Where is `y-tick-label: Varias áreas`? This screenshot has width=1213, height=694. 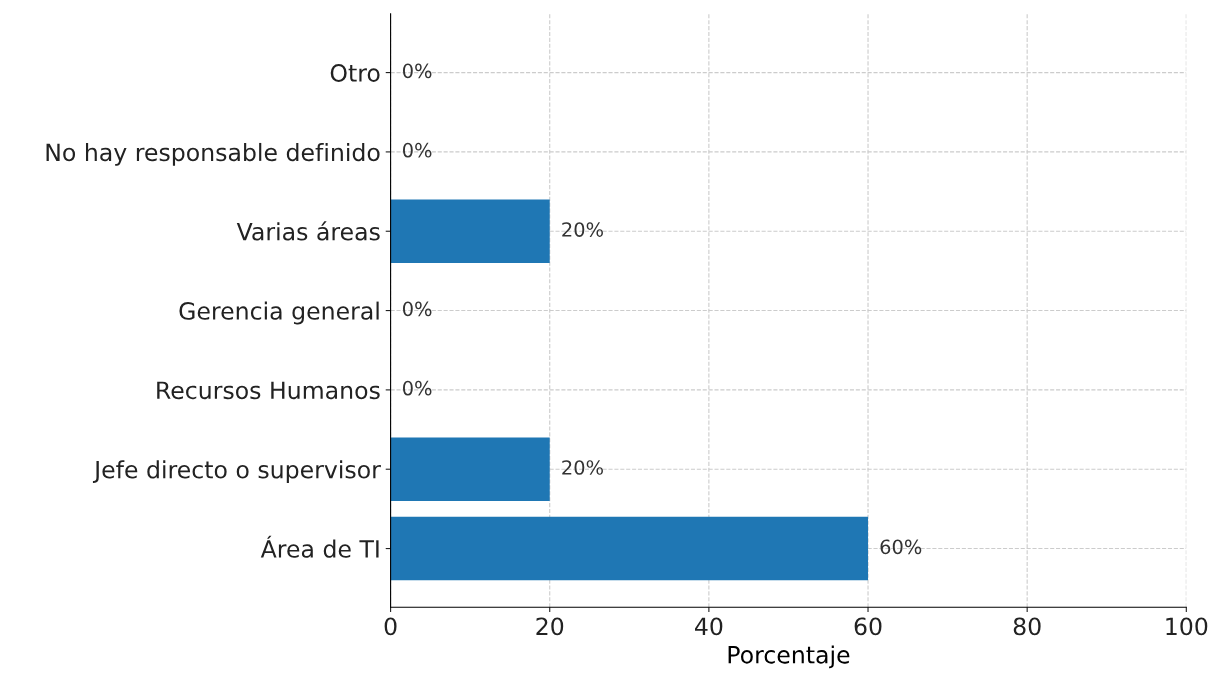
y-tick-label: Varias áreas is located at coordinates (308, 231).